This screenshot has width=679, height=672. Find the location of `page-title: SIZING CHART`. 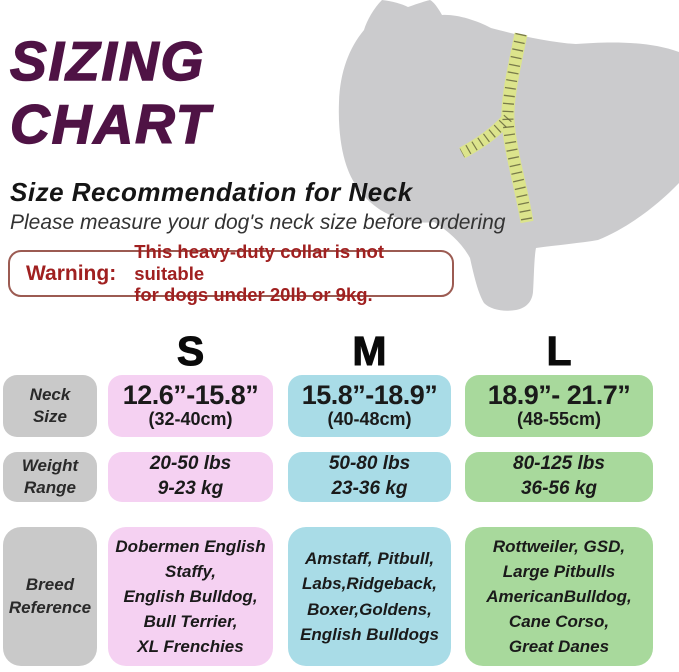

page-title: SIZING CHART is located at coordinates (110, 92).